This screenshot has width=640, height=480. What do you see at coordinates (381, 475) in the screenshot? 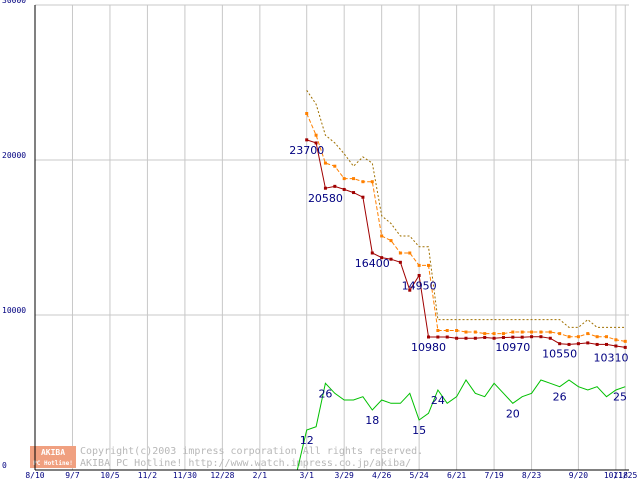
I see `x-tick-label: 4/26` at bounding box center [381, 475].